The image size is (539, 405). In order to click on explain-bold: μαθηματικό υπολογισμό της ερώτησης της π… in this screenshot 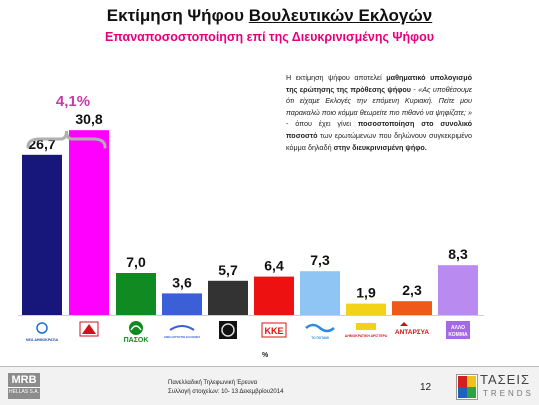, I will do `click(379, 83)`.